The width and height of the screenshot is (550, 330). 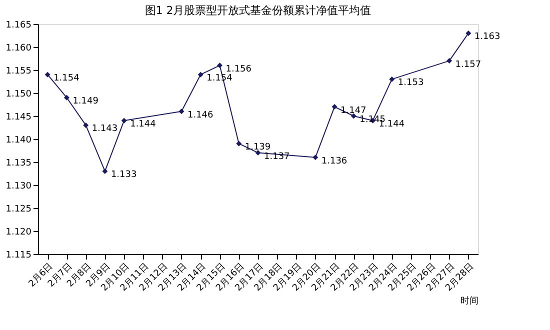 I want to click on data-label: 1.146, so click(x=200, y=115).